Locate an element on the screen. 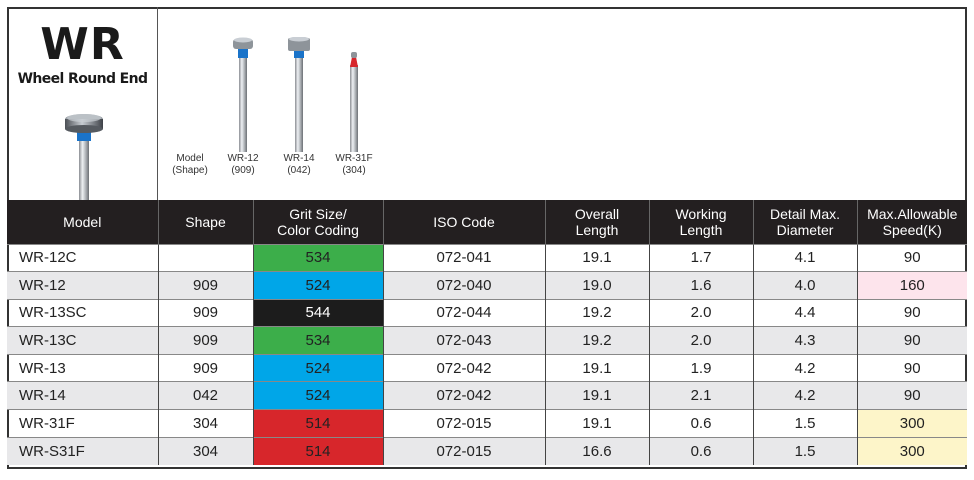 The width and height of the screenshot is (974, 480). table-row: WR-14 042 524 072-042 19.1 2.1 4.2 90 is located at coordinates (487, 395).